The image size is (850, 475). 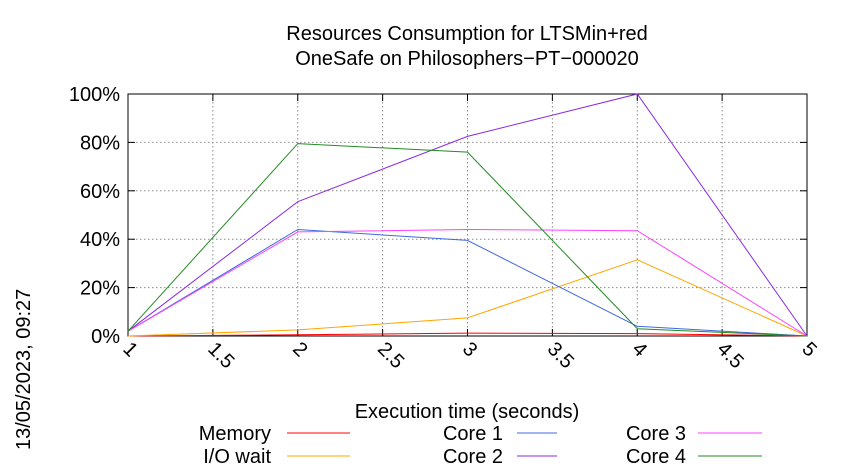 I want to click on x-axis-label: Execution time (seconds), so click(x=467, y=412).